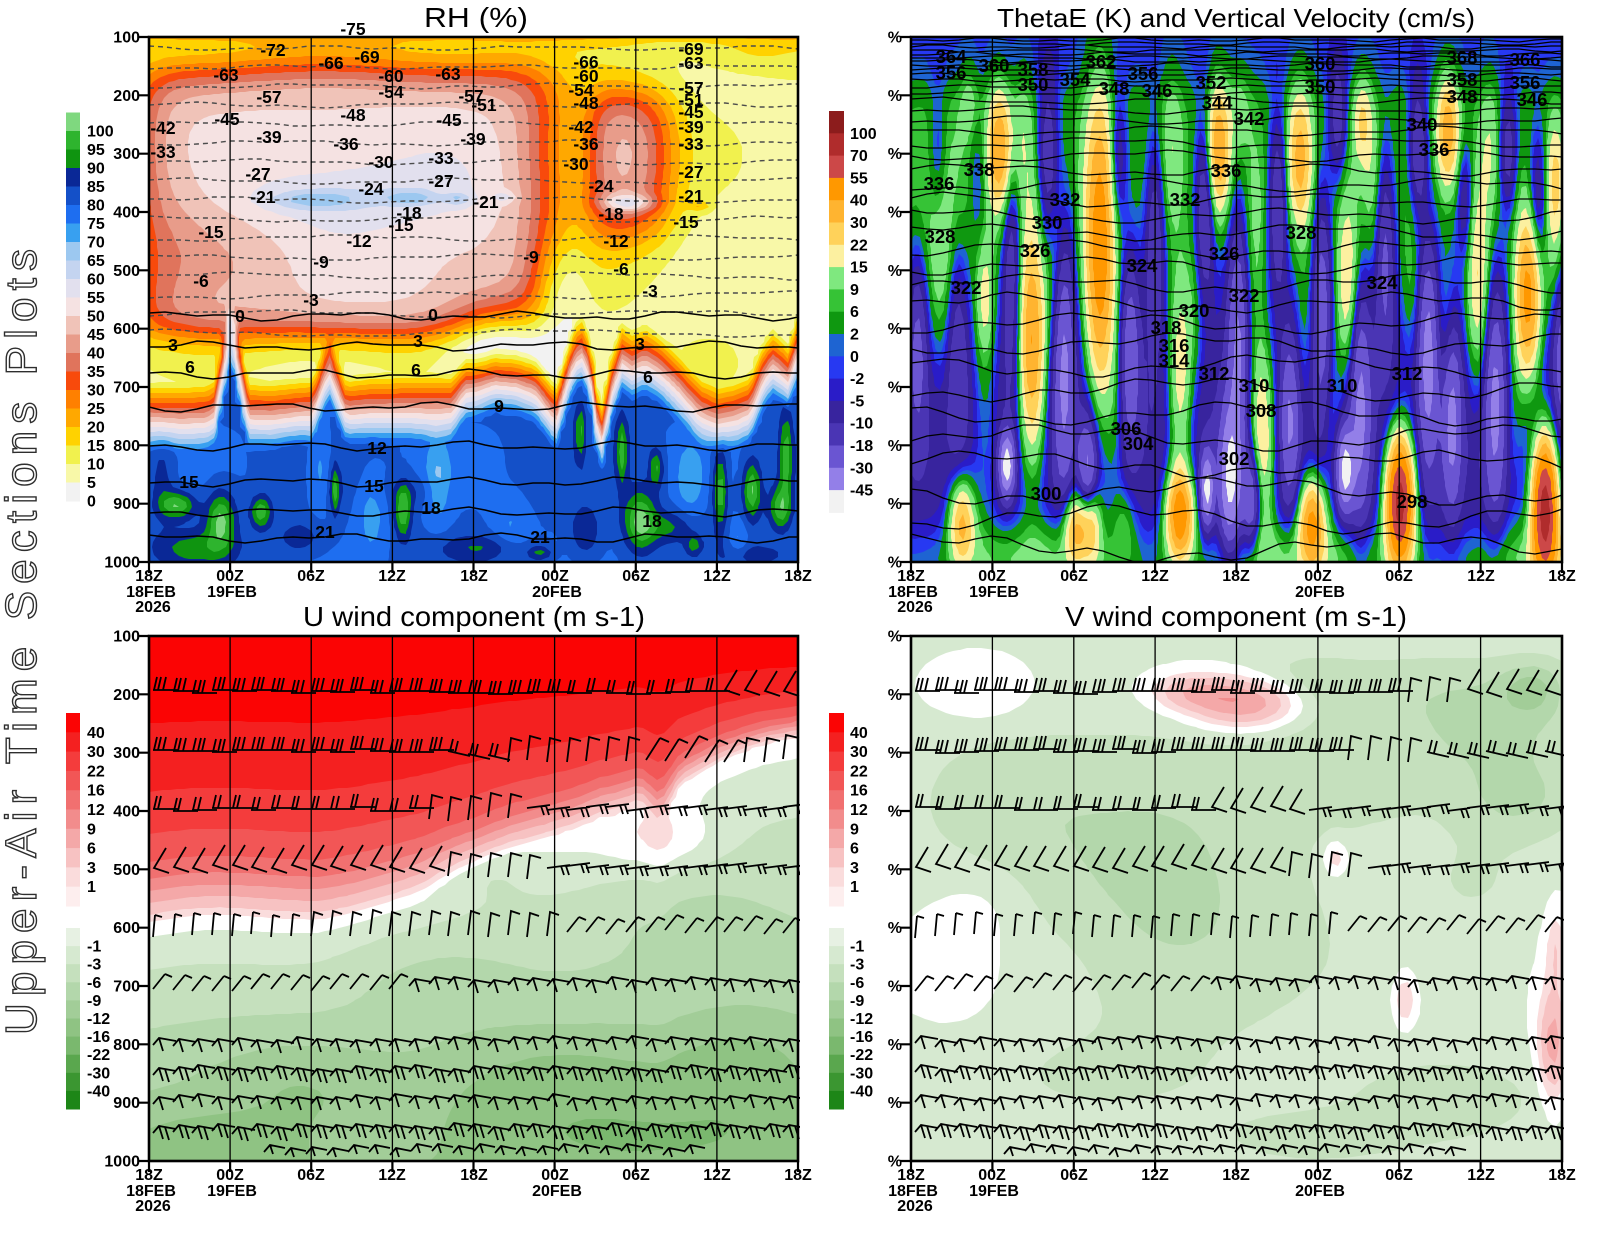 Image resolution: width=1600 pixels, height=1236 pixels. What do you see at coordinates (431, 508) in the screenshot?
I see `svg-text: 18` at bounding box center [431, 508].